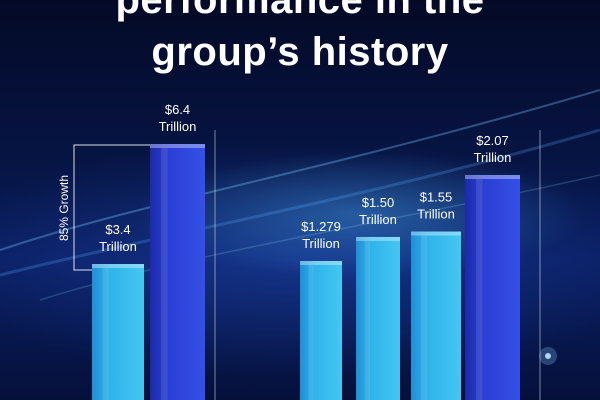 This screenshot has height=400, width=600. I want to click on headline-line-1: performance in the, so click(300, 11).